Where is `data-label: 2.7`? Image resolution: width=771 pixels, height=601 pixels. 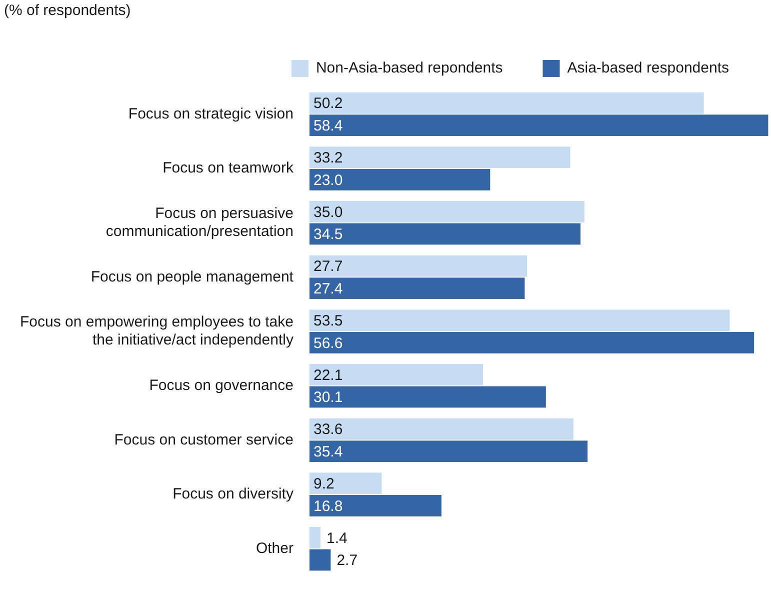 data-label: 2.7 is located at coordinates (347, 561).